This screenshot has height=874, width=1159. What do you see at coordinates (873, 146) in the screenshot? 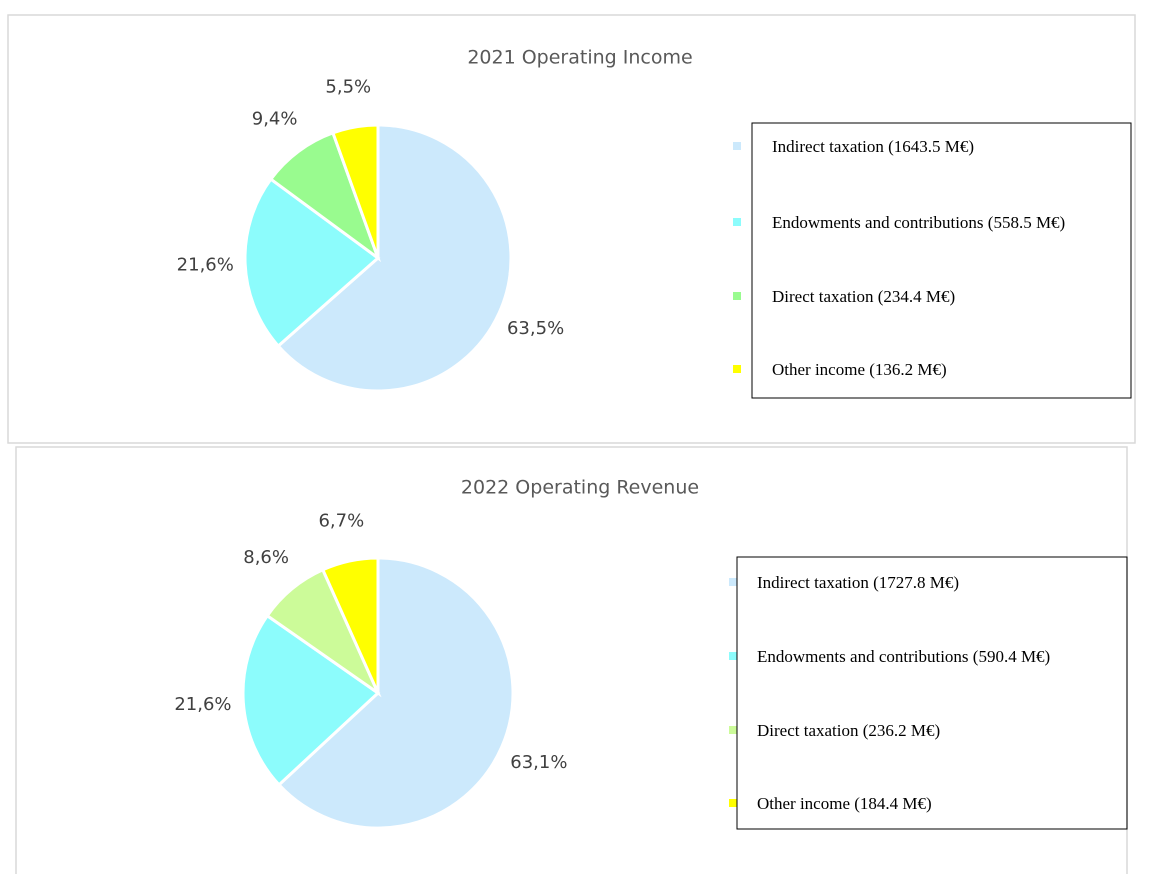
I see `legend-label: Indirect taxation (1643.5 M€)` at bounding box center [873, 146].